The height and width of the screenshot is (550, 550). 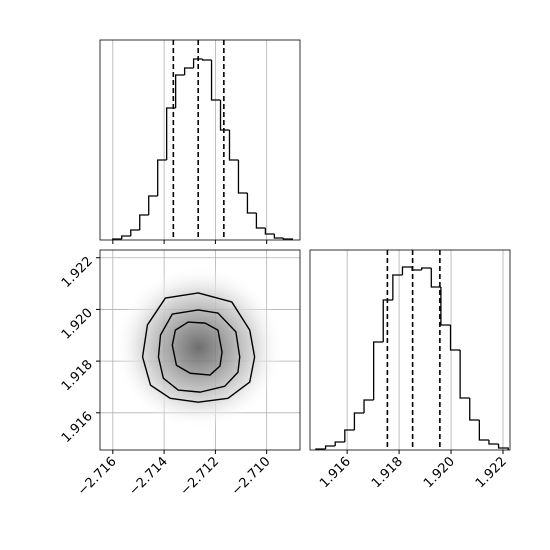 What do you see at coordinates (77, 272) in the screenshot?
I see `y-tick-label: 1.922` at bounding box center [77, 272].